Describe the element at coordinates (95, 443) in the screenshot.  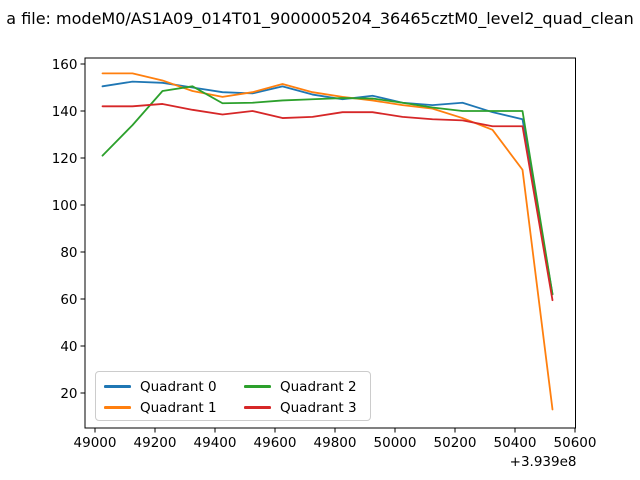
I see `x-tick-label: 49000` at that location.